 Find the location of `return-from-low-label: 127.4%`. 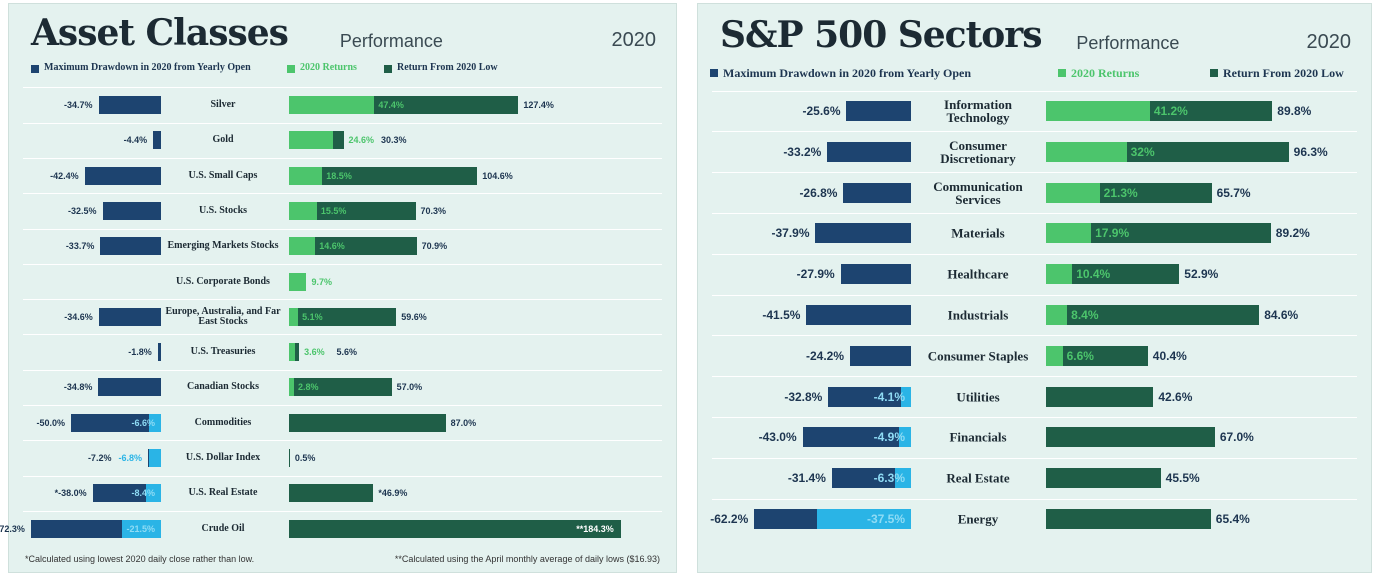

return-from-low-label: 127.4% is located at coordinates (538, 105).